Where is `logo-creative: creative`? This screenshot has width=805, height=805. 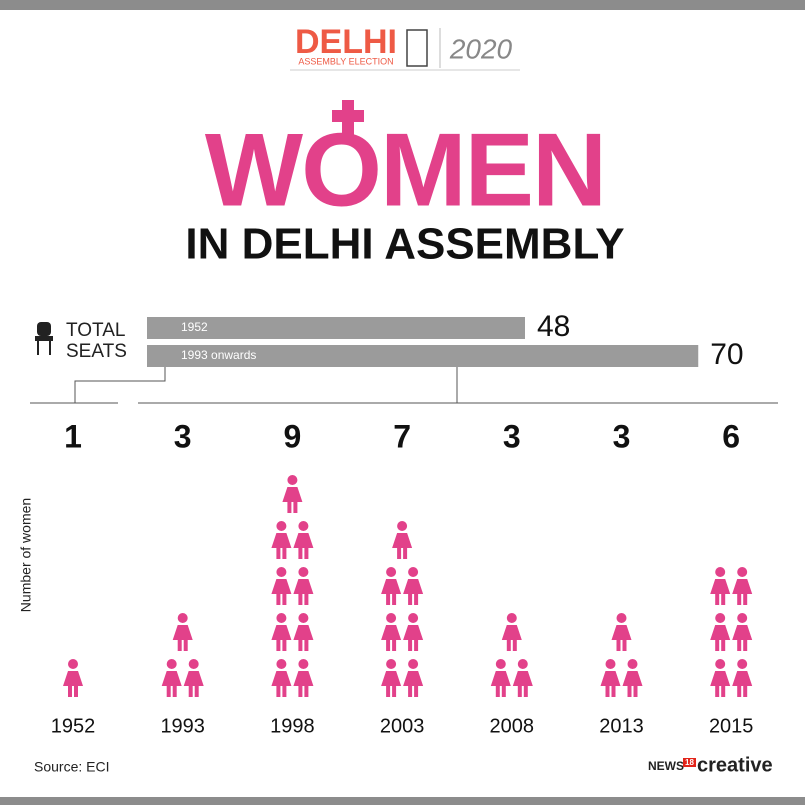
logo-creative: creative is located at coordinates (735, 765).